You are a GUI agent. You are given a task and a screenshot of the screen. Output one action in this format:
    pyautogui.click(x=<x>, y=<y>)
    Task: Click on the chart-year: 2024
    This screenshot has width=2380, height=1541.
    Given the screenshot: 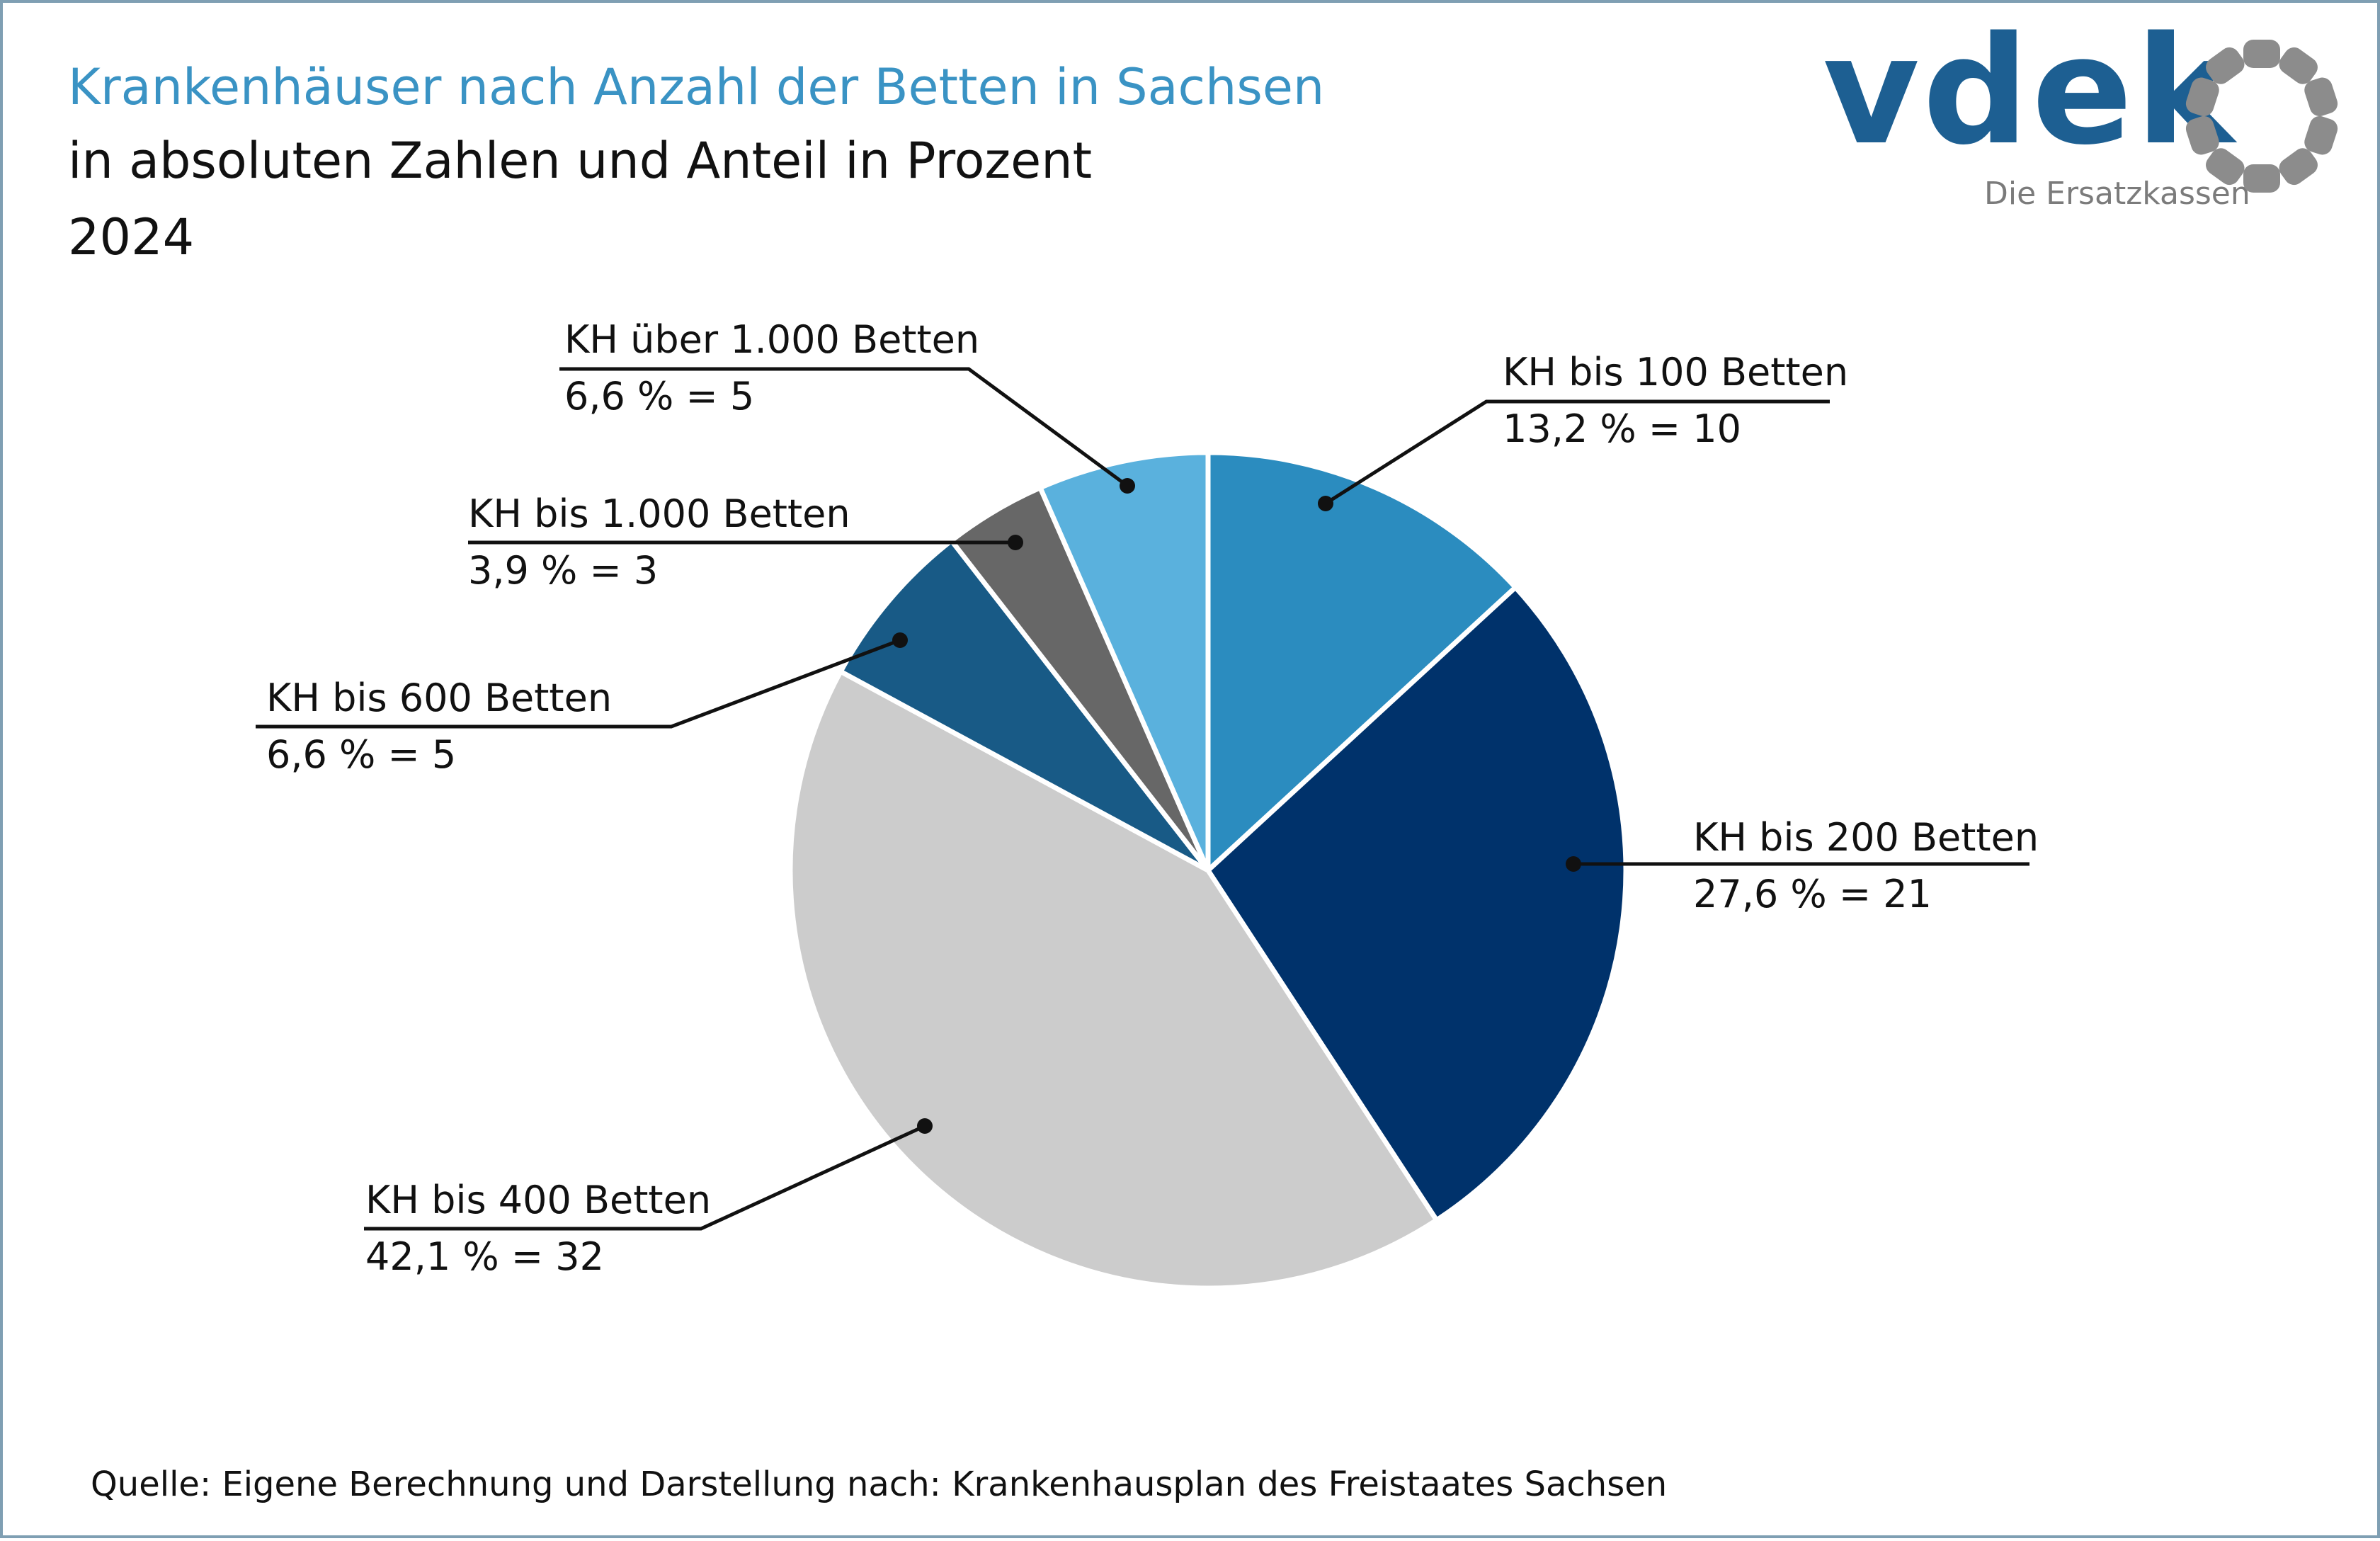 What is the action you would take?
    pyautogui.click(x=131, y=237)
    